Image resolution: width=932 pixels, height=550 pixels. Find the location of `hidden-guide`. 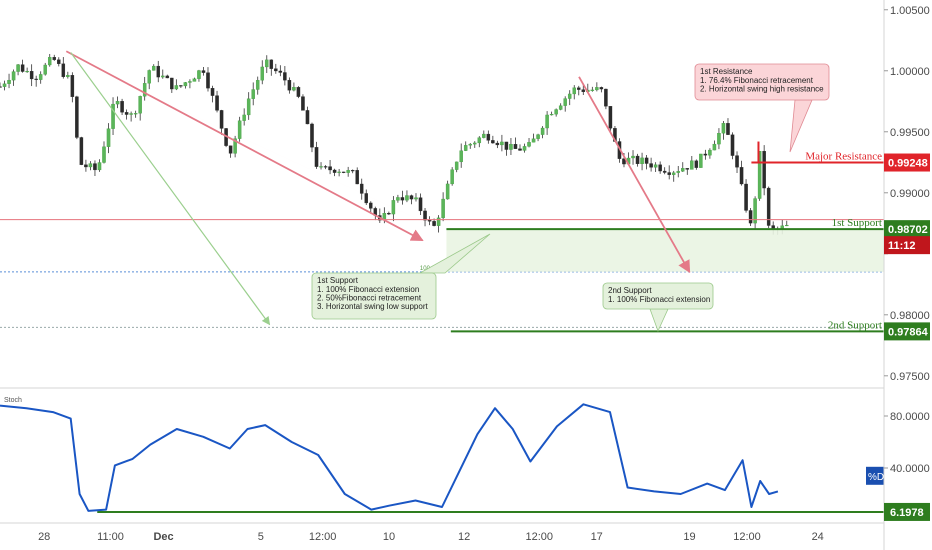

hidden-guide is located at coordinates (247, 140).